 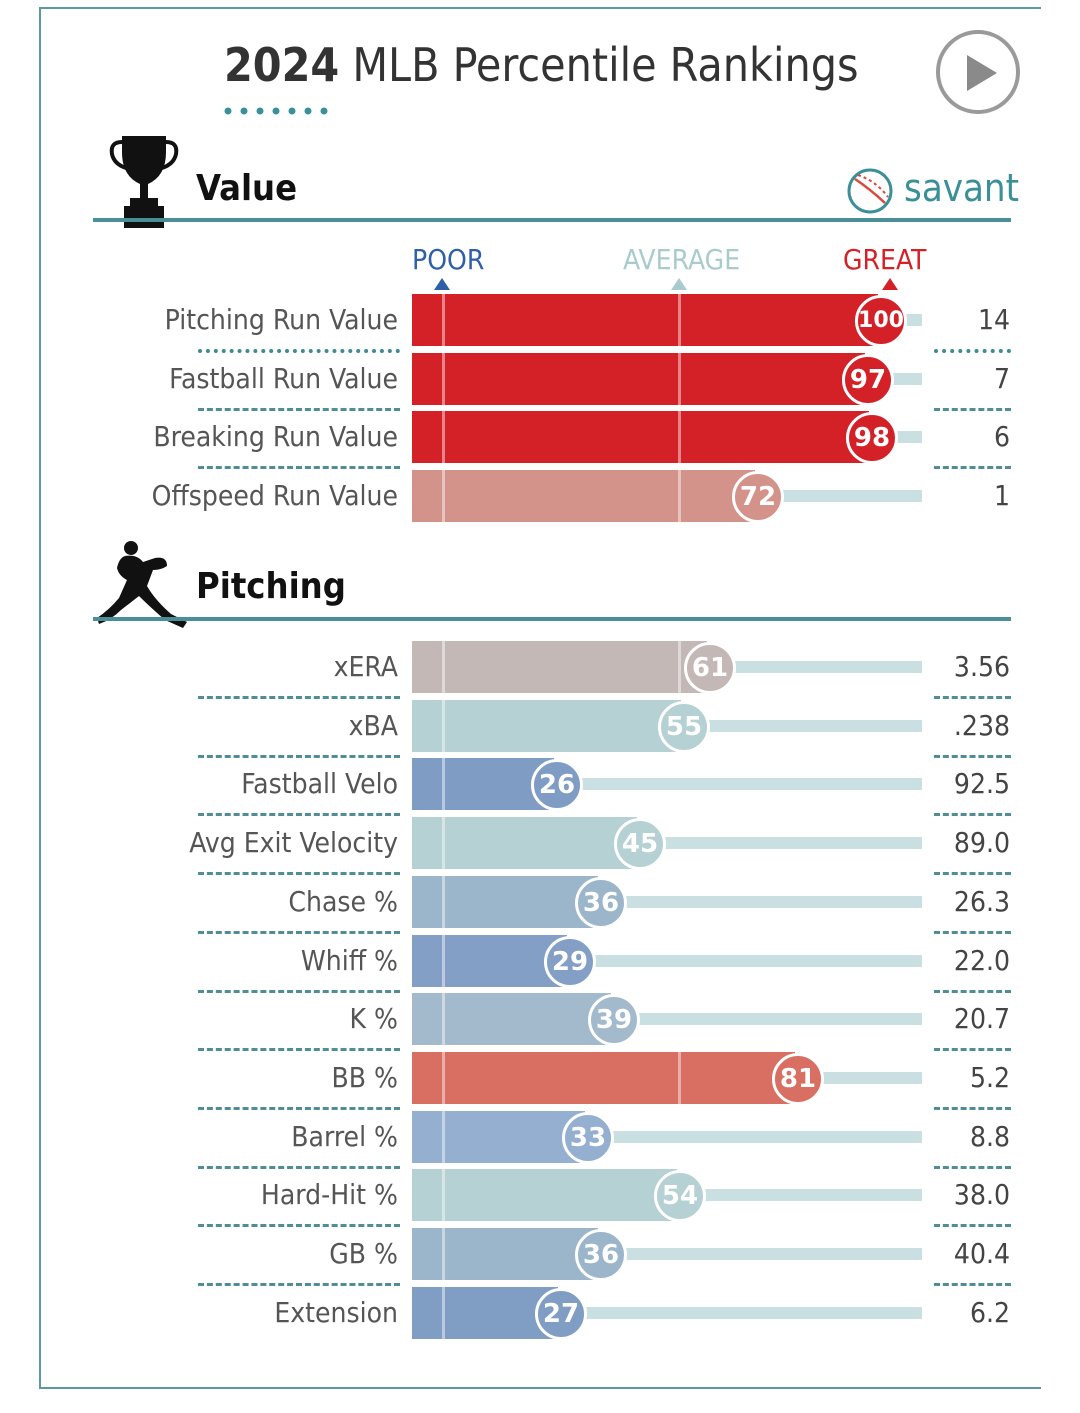 I want to click on percentile-bubble: 54, so click(x=680, y=1196).